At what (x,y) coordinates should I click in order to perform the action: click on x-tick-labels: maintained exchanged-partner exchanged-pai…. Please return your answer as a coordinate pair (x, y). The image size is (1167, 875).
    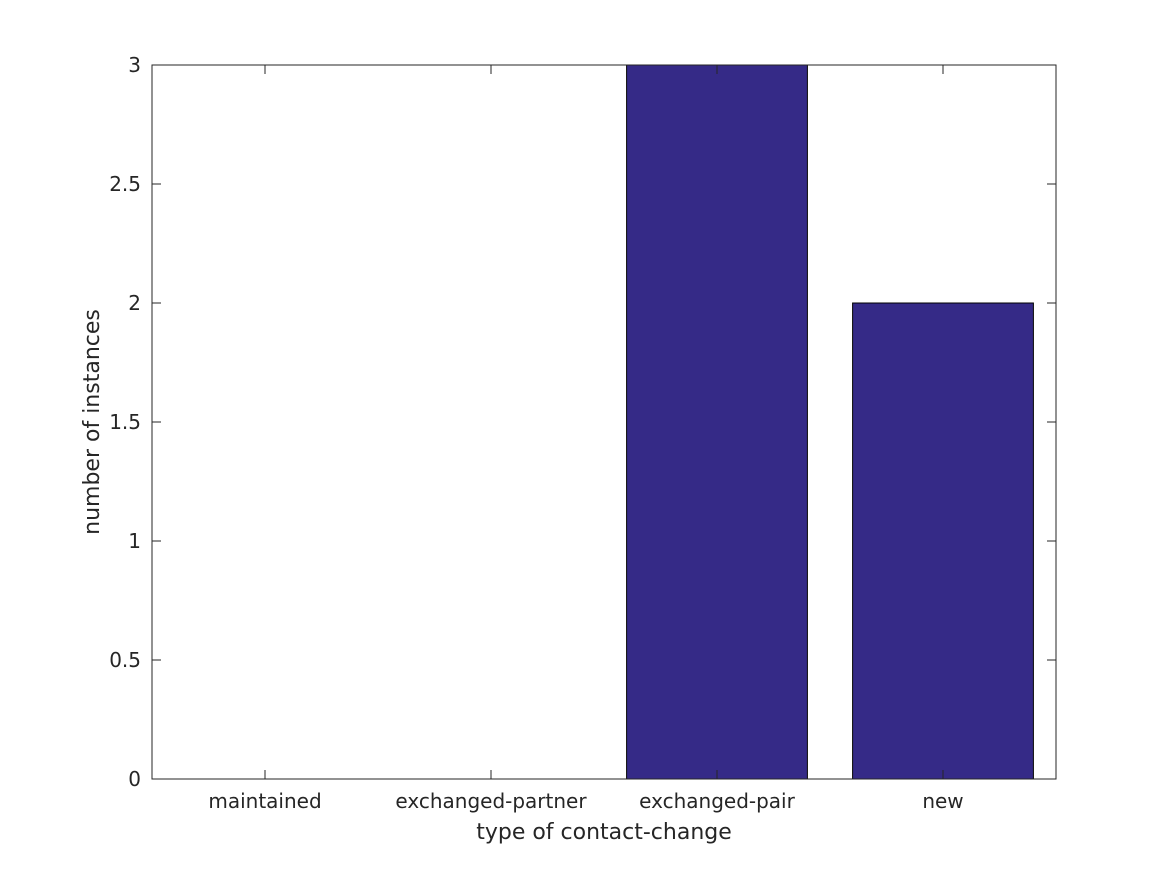
    Looking at the image, I should click on (585, 801).